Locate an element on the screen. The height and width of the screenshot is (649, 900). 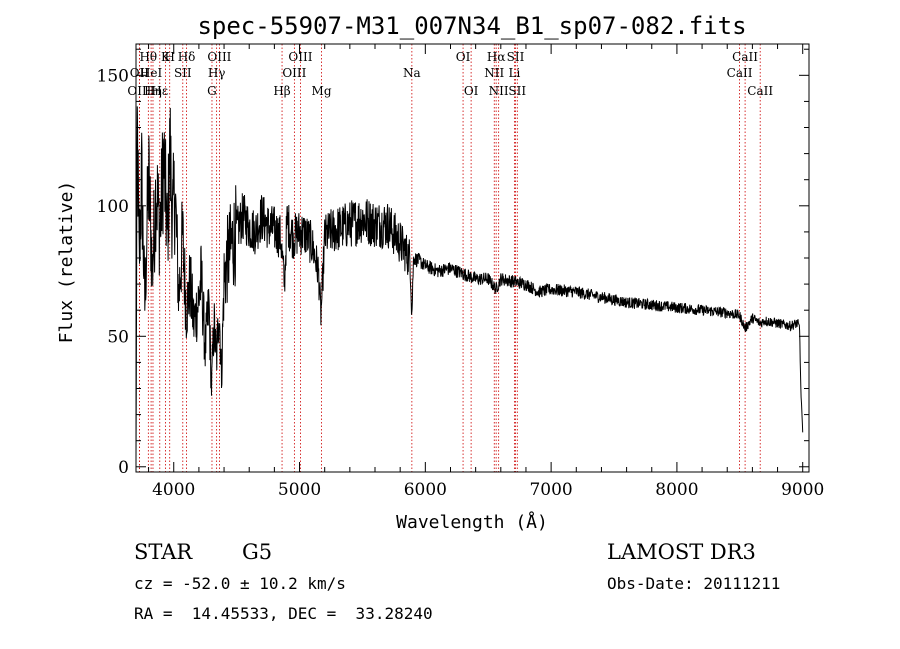
x-tick-label: 9000 is located at coordinates (802, 490).